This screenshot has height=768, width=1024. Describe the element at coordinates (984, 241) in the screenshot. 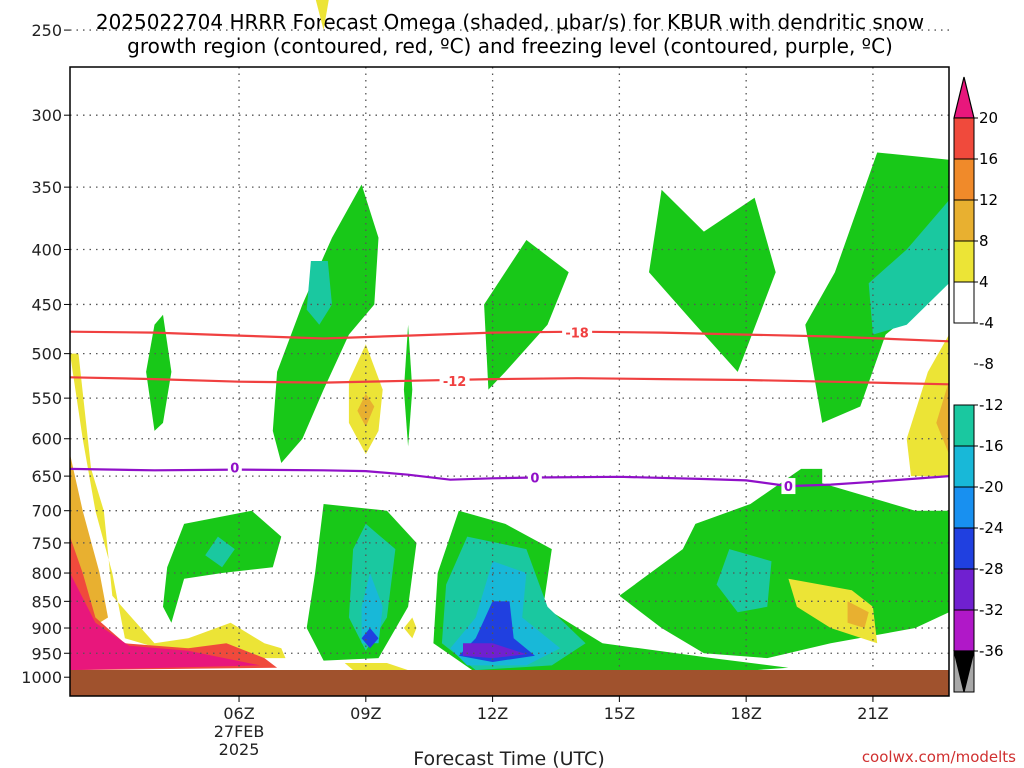

I see `colorbar-tick-label-3: 8` at that location.